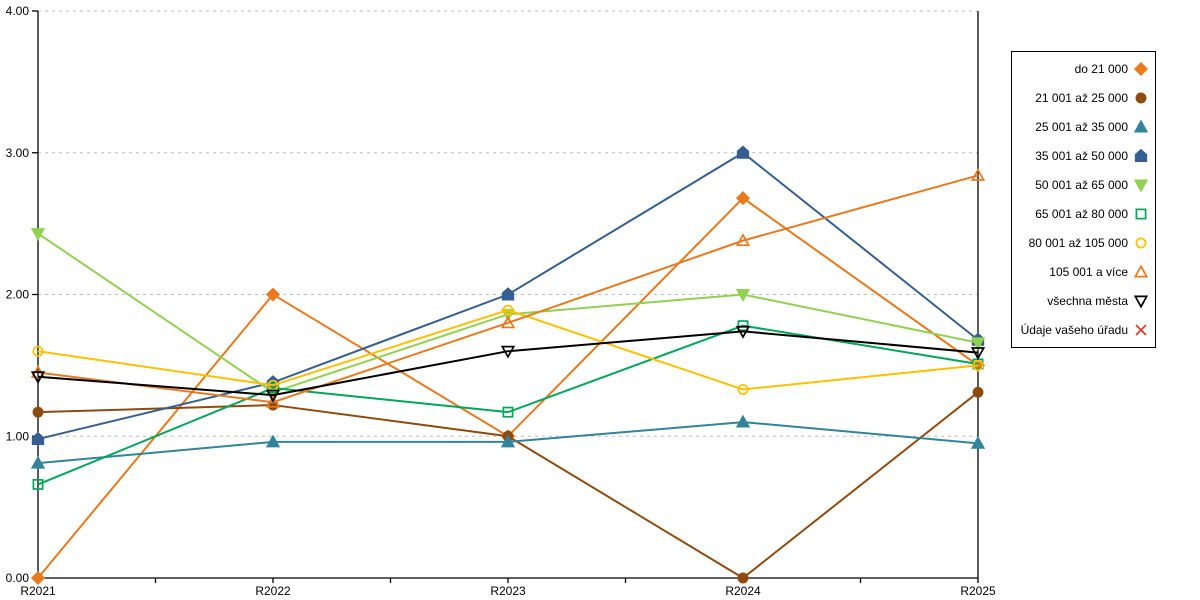  I want to click on marker-25-001-a-35-000-r2023, so click(508, 441).